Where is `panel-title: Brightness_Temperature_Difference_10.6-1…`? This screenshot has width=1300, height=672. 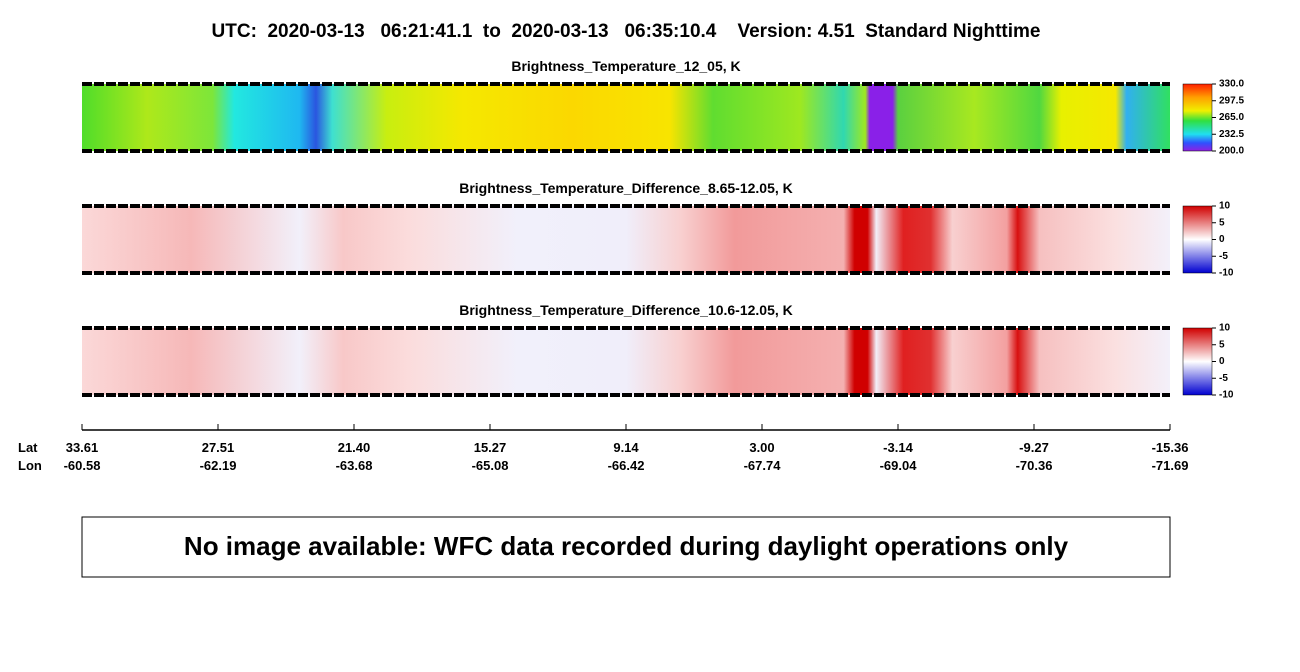 panel-title: Brightness_Temperature_Difference_10.6-1… is located at coordinates (626, 310).